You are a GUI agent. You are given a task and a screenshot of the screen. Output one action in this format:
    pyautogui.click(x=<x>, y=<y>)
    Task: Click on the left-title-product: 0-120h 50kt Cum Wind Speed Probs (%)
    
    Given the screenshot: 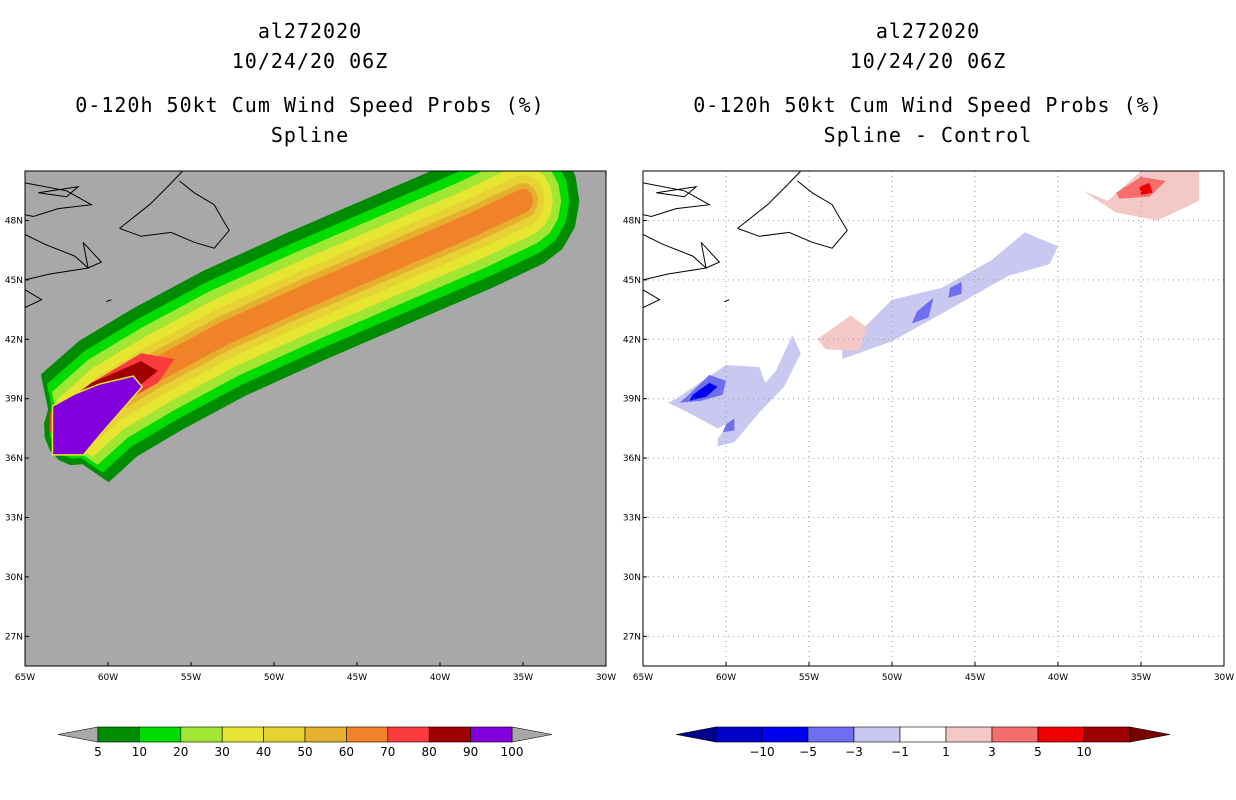 What is the action you would take?
    pyautogui.click(x=310, y=105)
    